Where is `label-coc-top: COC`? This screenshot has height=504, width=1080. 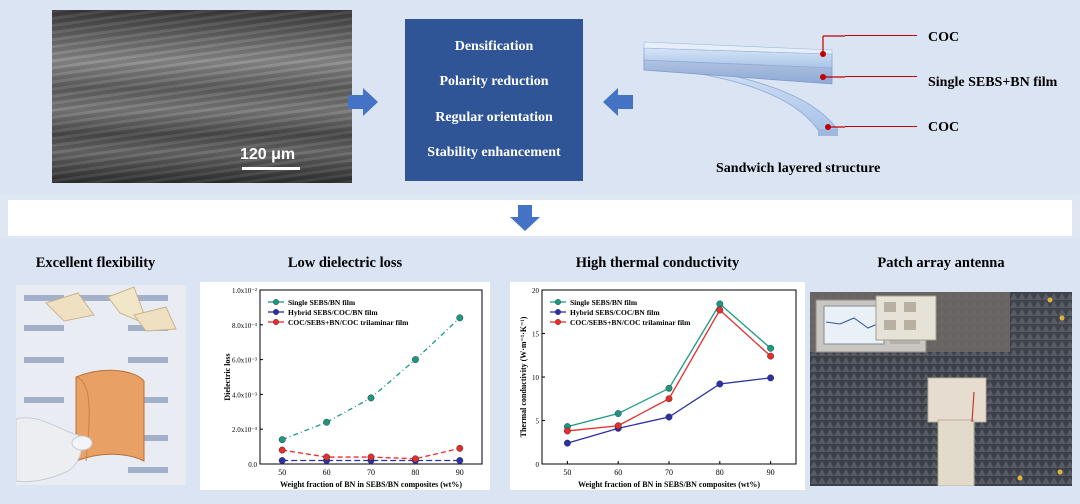
label-coc-top: COC is located at coordinates (944, 37).